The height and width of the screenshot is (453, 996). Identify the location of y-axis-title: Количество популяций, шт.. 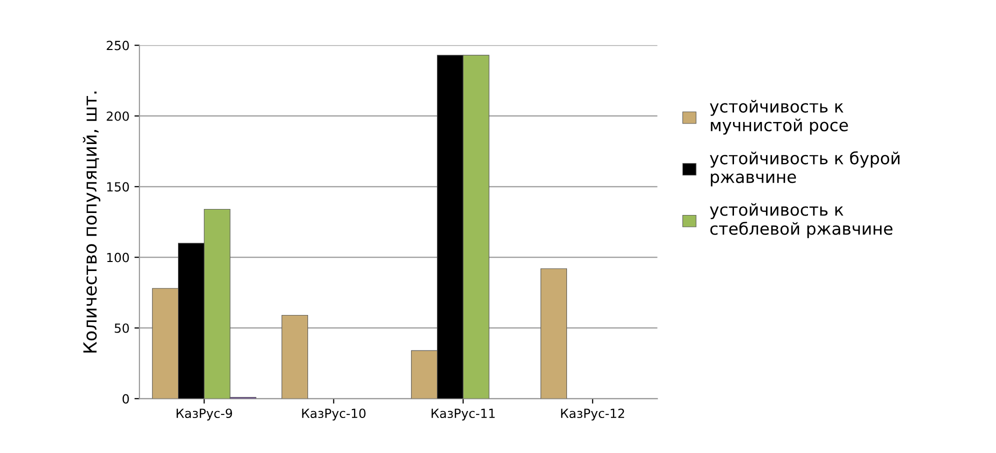
(91, 222).